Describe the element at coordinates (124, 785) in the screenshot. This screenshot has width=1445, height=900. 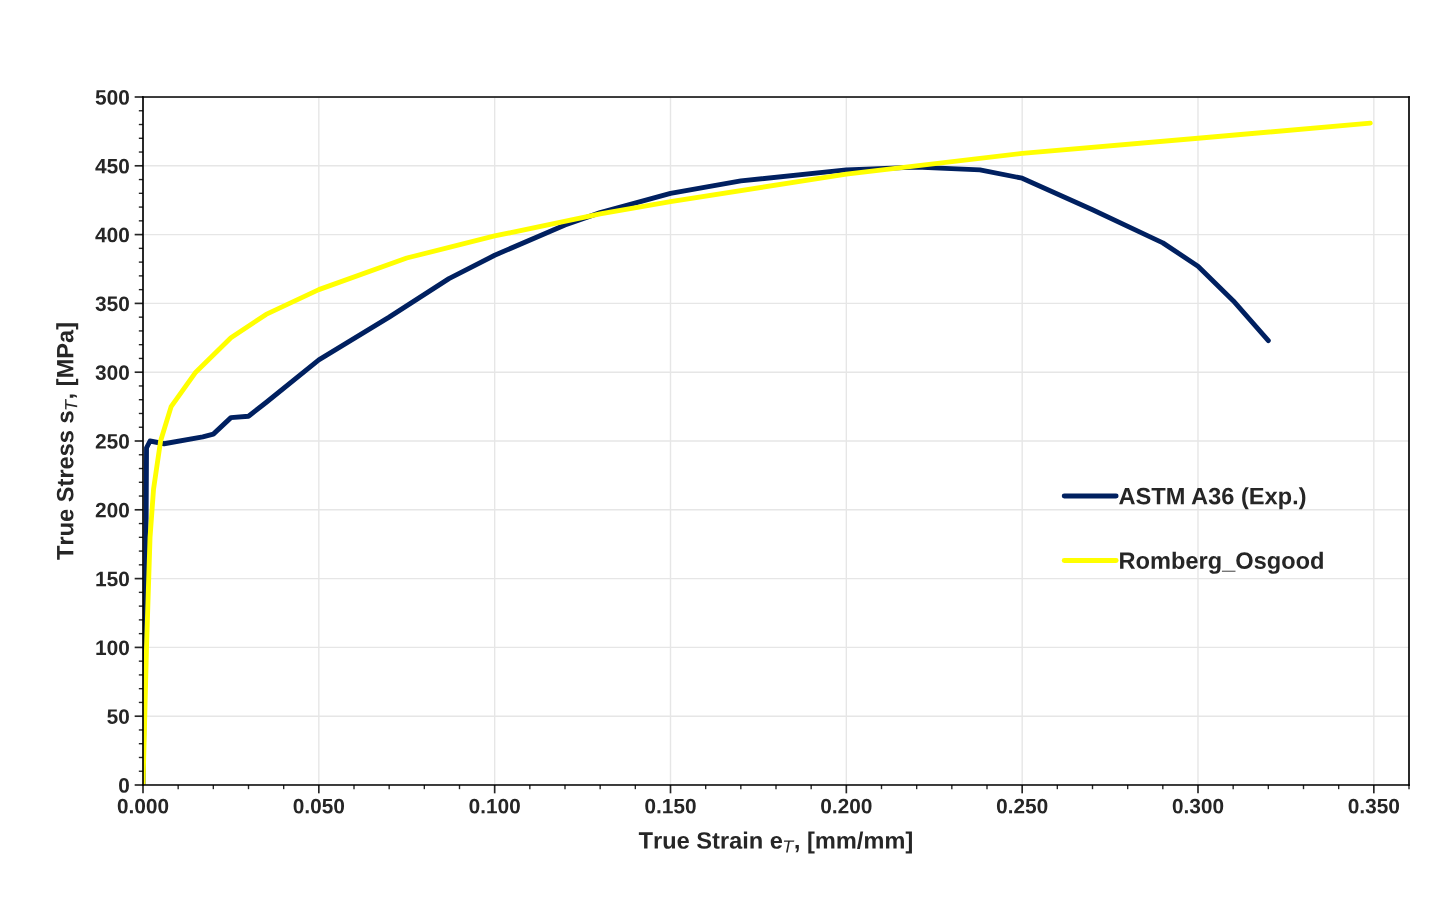
I see `y-tick-label: 0` at that location.